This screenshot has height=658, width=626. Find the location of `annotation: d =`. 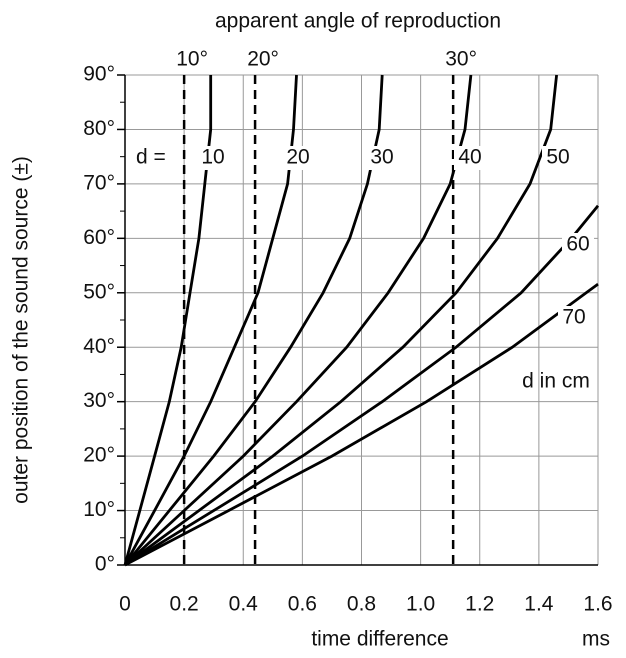

annotation: d = is located at coordinates (151, 157).